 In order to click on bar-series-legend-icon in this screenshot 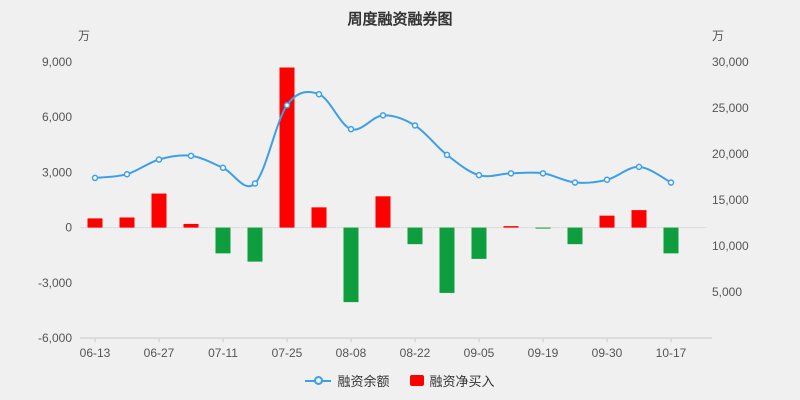, I will do `click(416, 380)`.